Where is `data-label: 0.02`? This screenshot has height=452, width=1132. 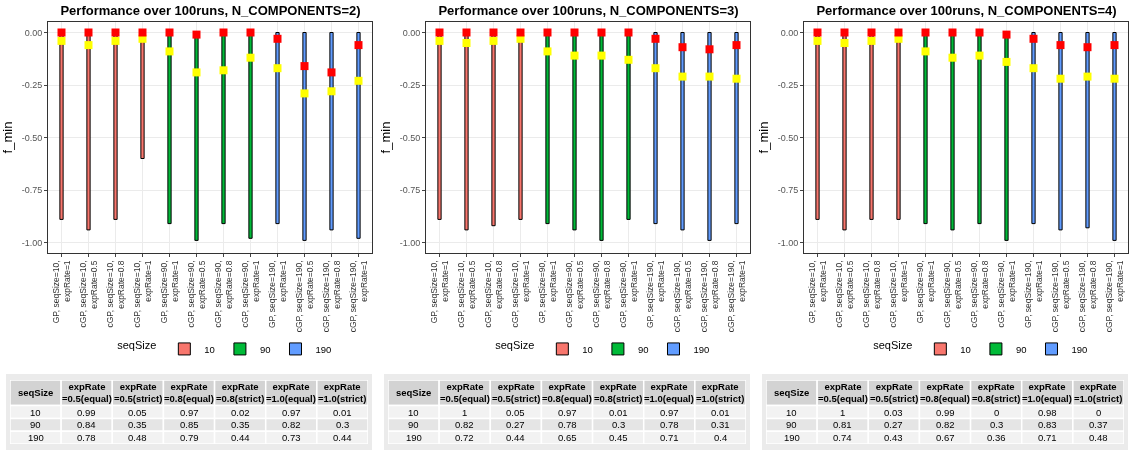 data-label: 0.02 is located at coordinates (240, 412).